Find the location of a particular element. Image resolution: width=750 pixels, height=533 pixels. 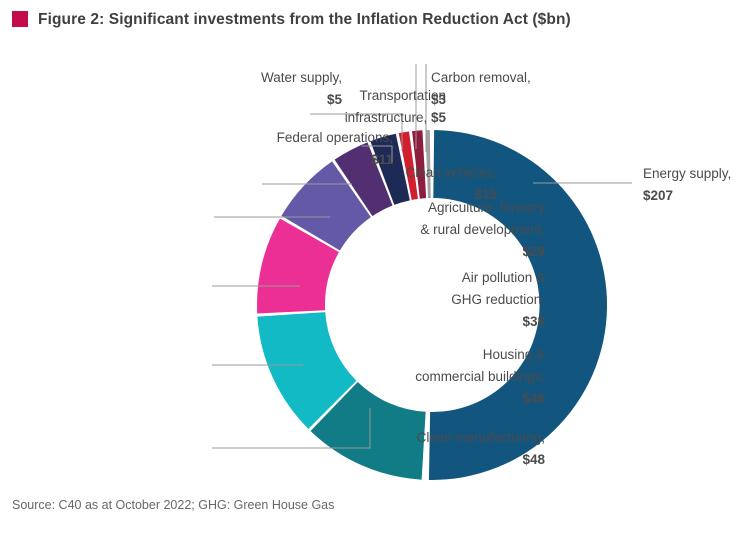

callout-line: $38 is located at coordinates (533, 321).